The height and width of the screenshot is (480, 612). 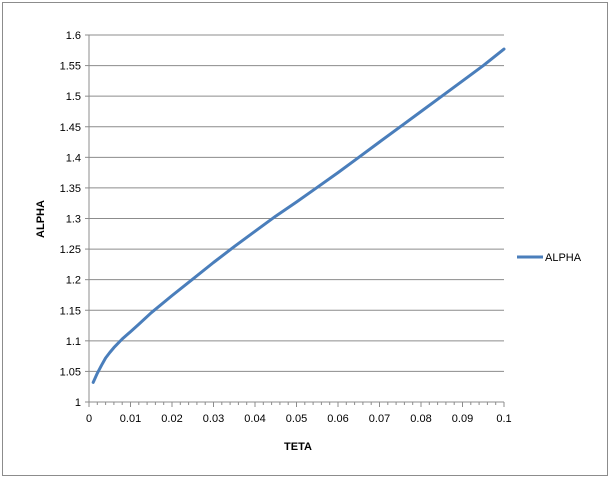 I want to click on y-tick-label: 1.5, so click(x=73, y=97).